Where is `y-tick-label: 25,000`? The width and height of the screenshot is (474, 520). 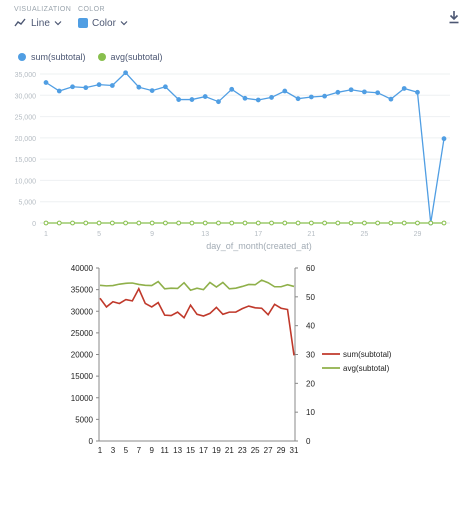 y-tick-label: 25,000 is located at coordinates (26, 118).